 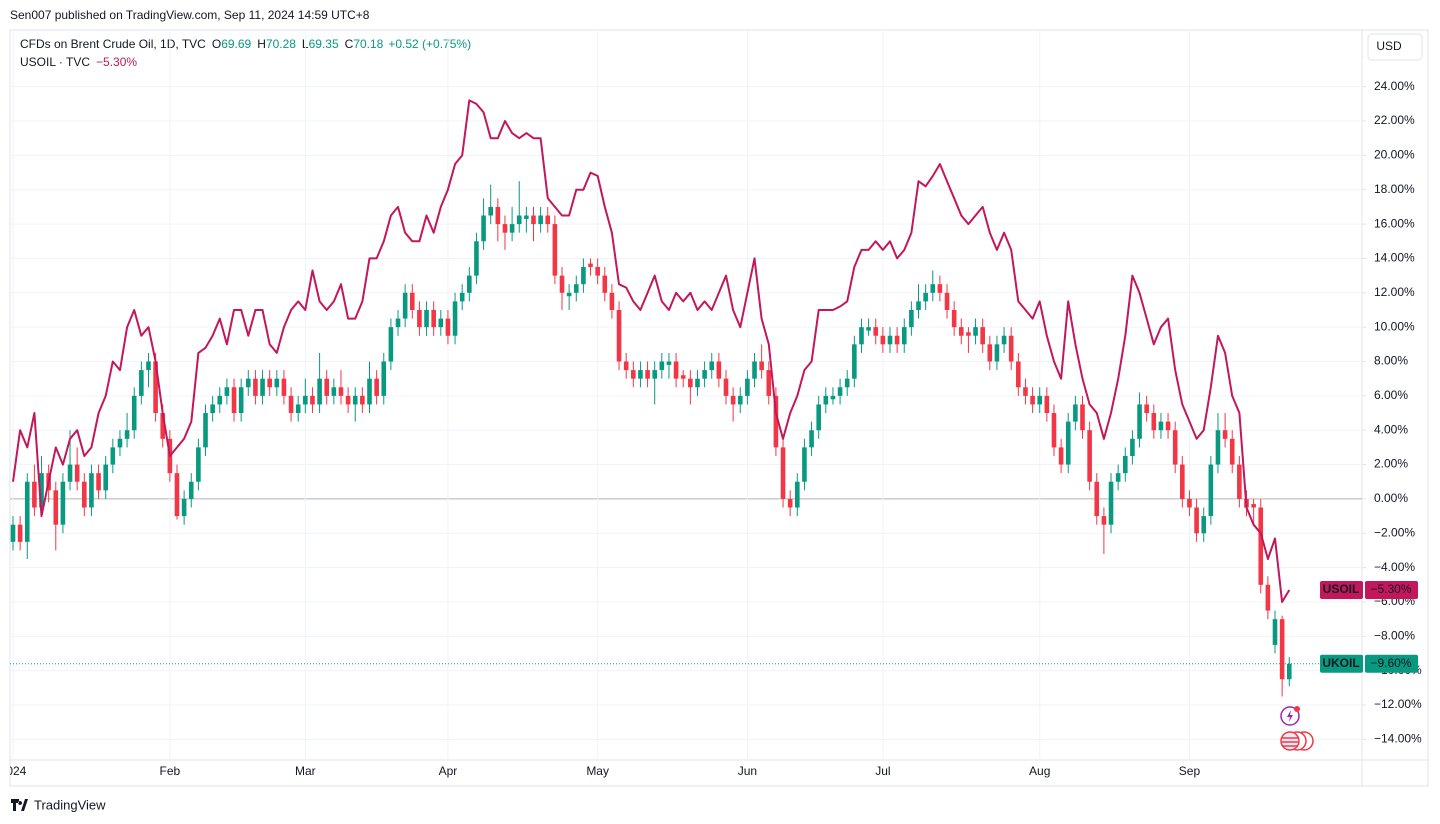 I want to click on badge-value: −5.30%, so click(x=1390, y=589).